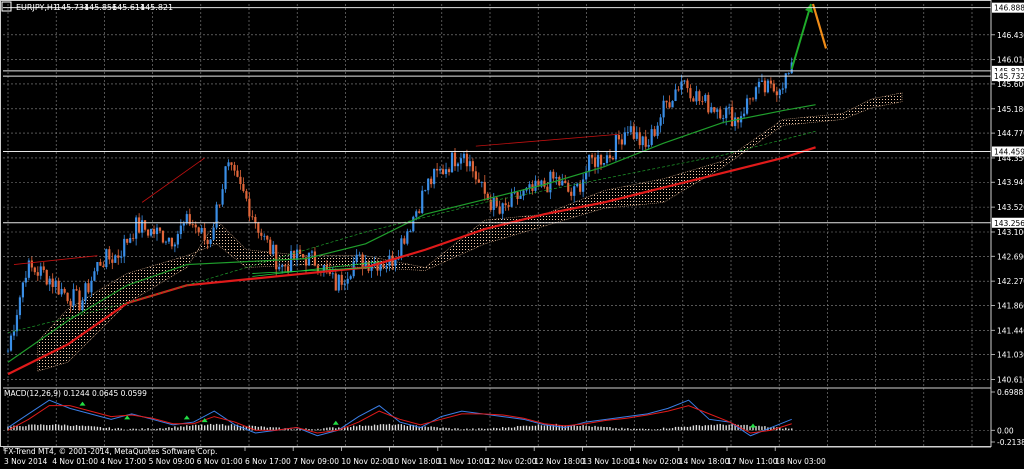 The image size is (1024, 469). I want to click on macd-panel: 0.6988 0.00 -0.2138, so click(513, 417).